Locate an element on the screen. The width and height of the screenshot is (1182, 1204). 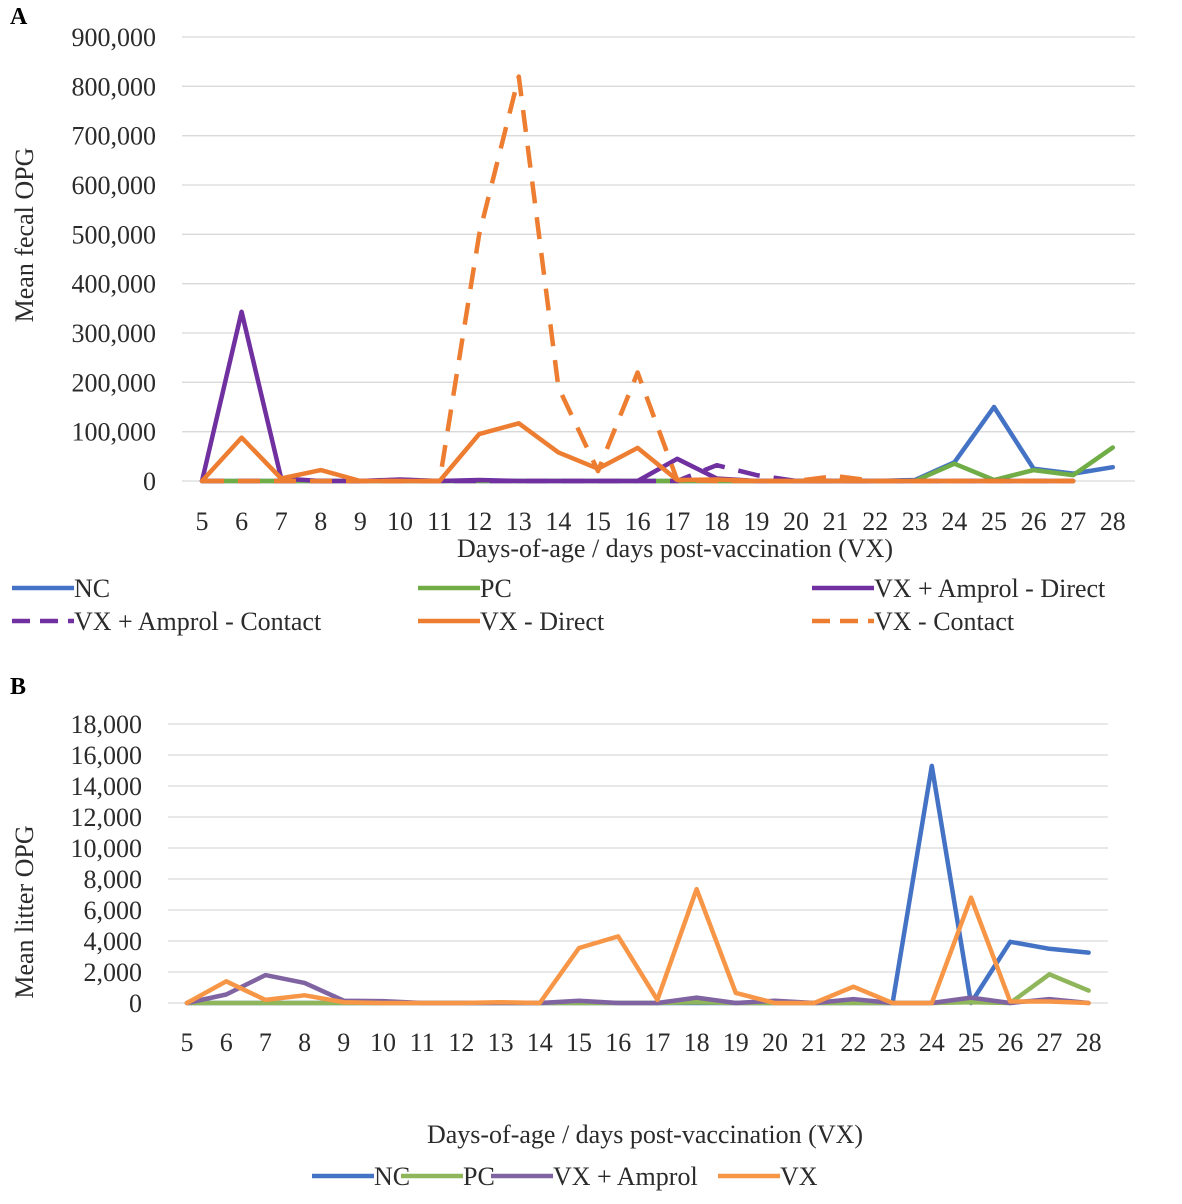
panel-b-y-tick-label: 14,000 is located at coordinates (107, 786).